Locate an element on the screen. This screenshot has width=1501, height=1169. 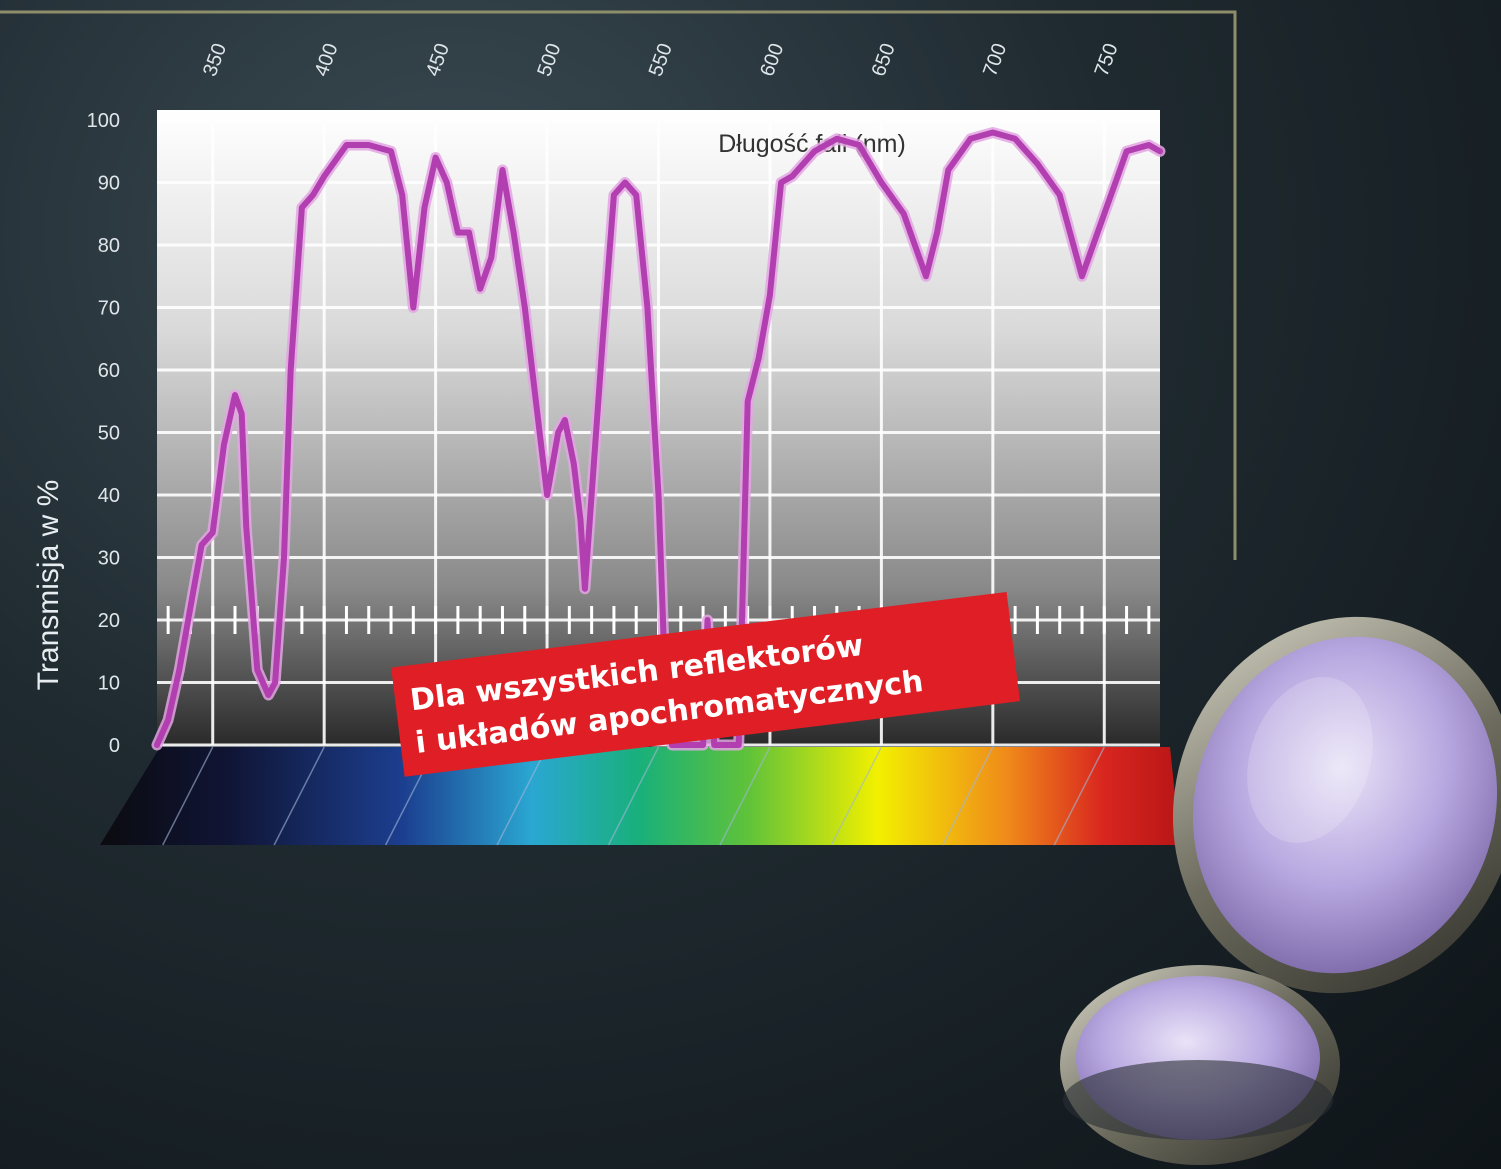
spectrum-bar is located at coordinates (640, 796).